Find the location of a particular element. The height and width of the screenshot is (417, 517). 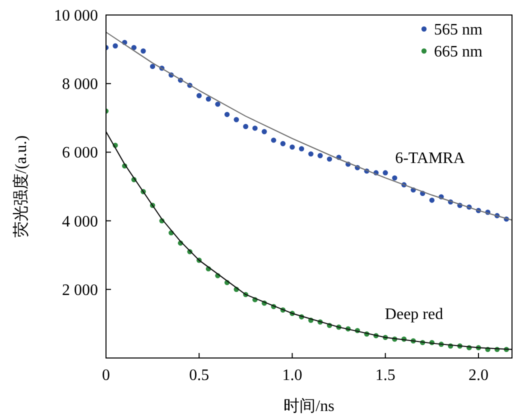

annotation: 6-TAMRA is located at coordinates (430, 158).